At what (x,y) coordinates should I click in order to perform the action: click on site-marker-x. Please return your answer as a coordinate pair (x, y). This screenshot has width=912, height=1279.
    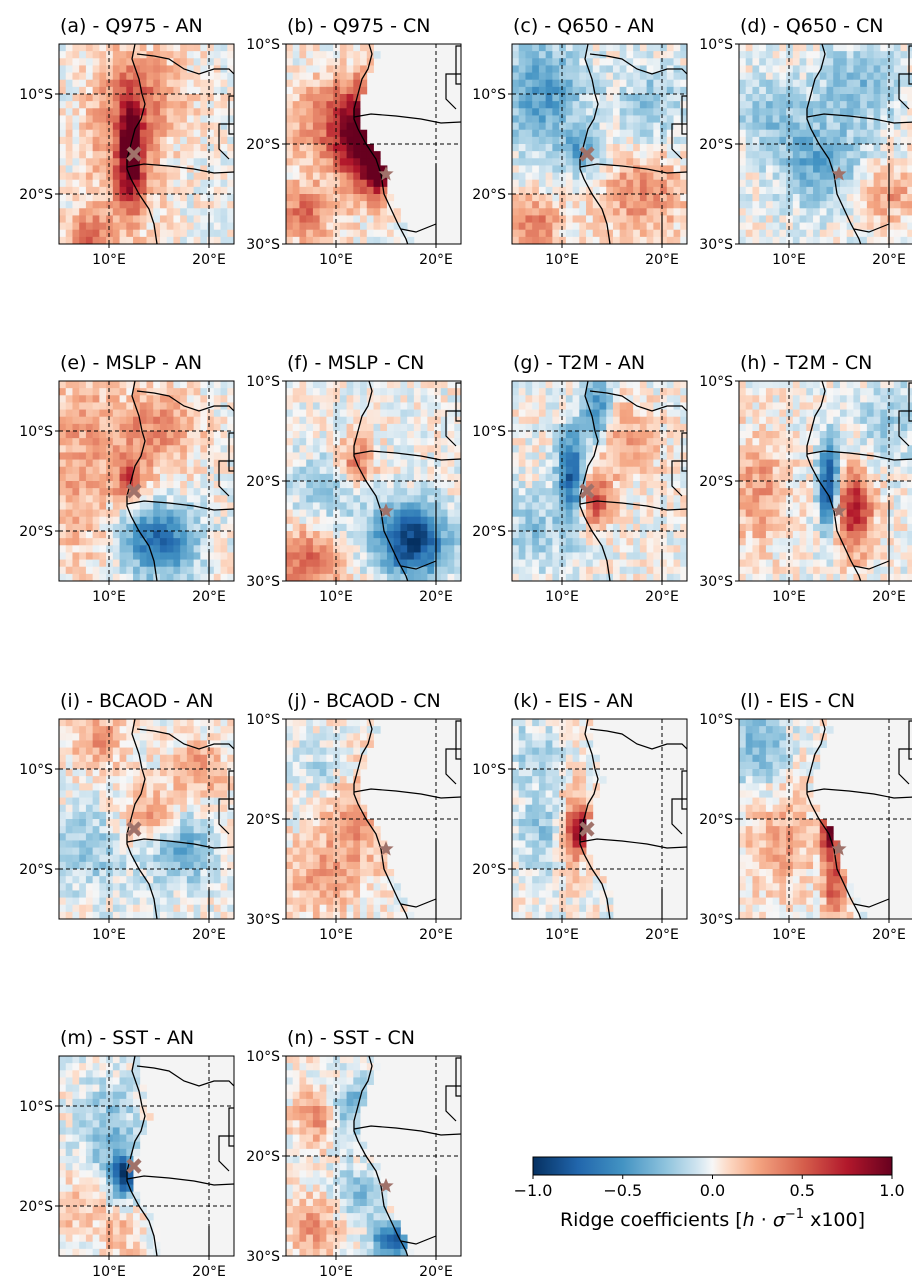
    Looking at the image, I should click on (587, 491).